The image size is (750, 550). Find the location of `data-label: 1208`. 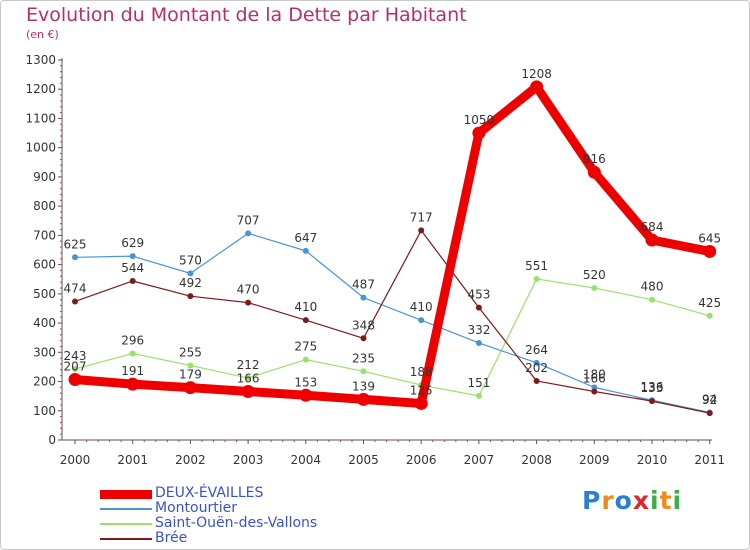

data-label: 1208 is located at coordinates (536, 74).